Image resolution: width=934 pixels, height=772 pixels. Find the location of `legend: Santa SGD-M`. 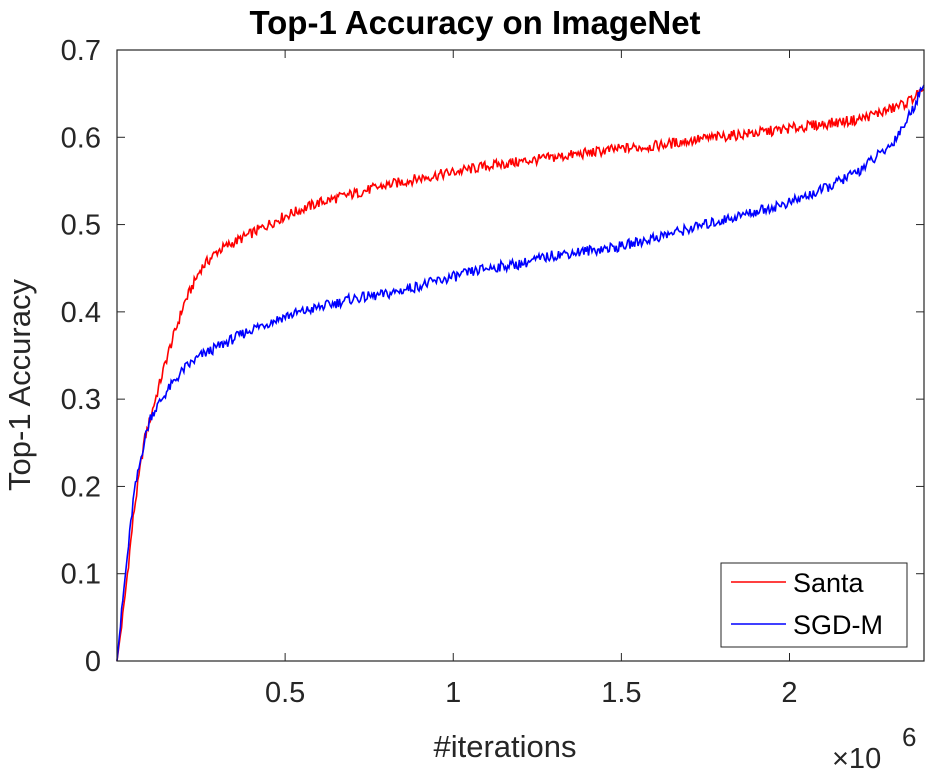

legend: Santa SGD-M is located at coordinates (814, 605).